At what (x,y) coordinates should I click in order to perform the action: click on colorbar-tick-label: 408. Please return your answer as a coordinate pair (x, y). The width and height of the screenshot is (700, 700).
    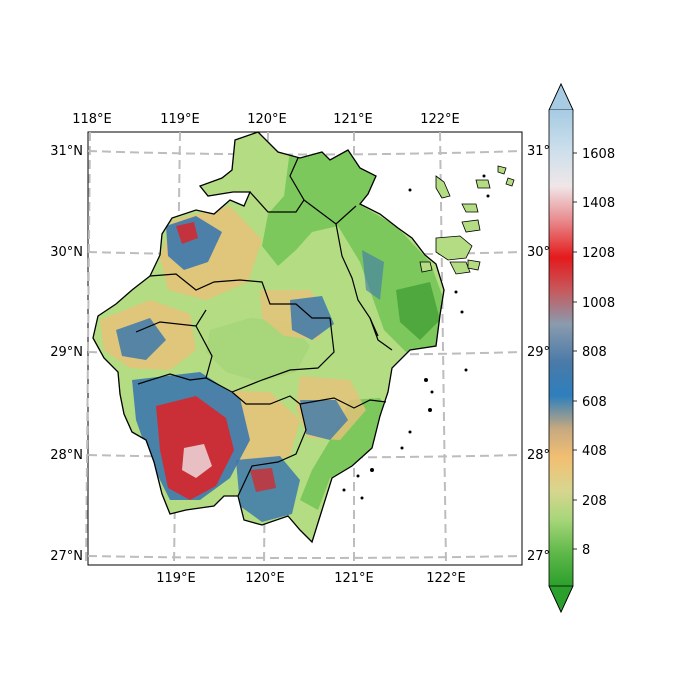
    Looking at the image, I should click on (594, 451).